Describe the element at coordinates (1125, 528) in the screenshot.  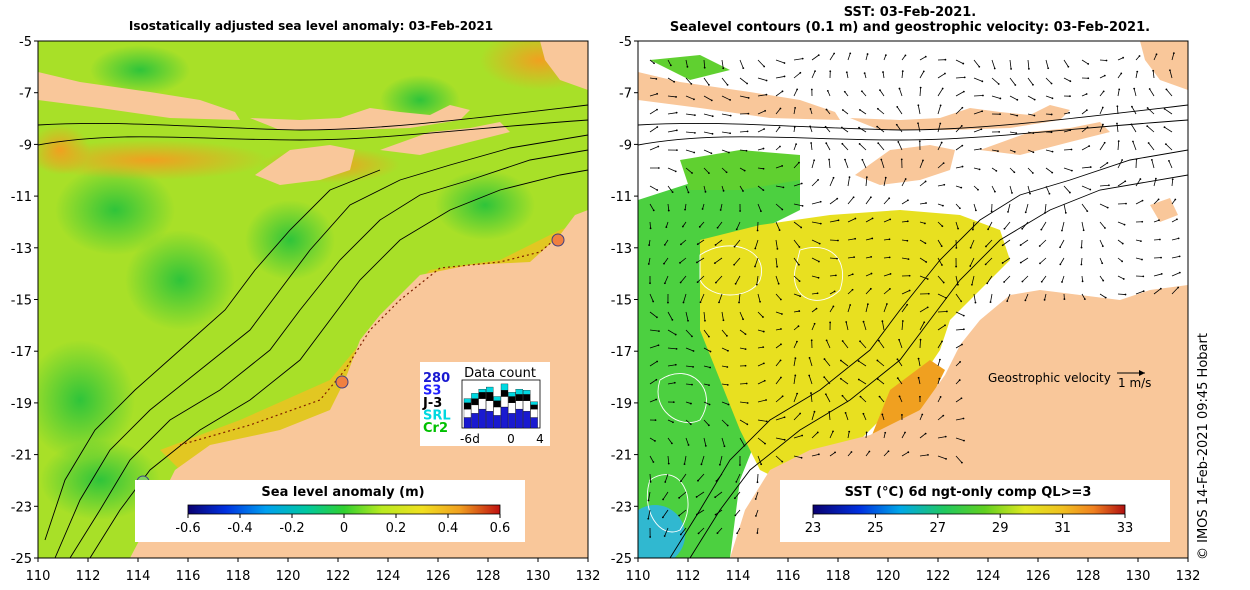
I see `colorbar-tick-label: 33` at that location.